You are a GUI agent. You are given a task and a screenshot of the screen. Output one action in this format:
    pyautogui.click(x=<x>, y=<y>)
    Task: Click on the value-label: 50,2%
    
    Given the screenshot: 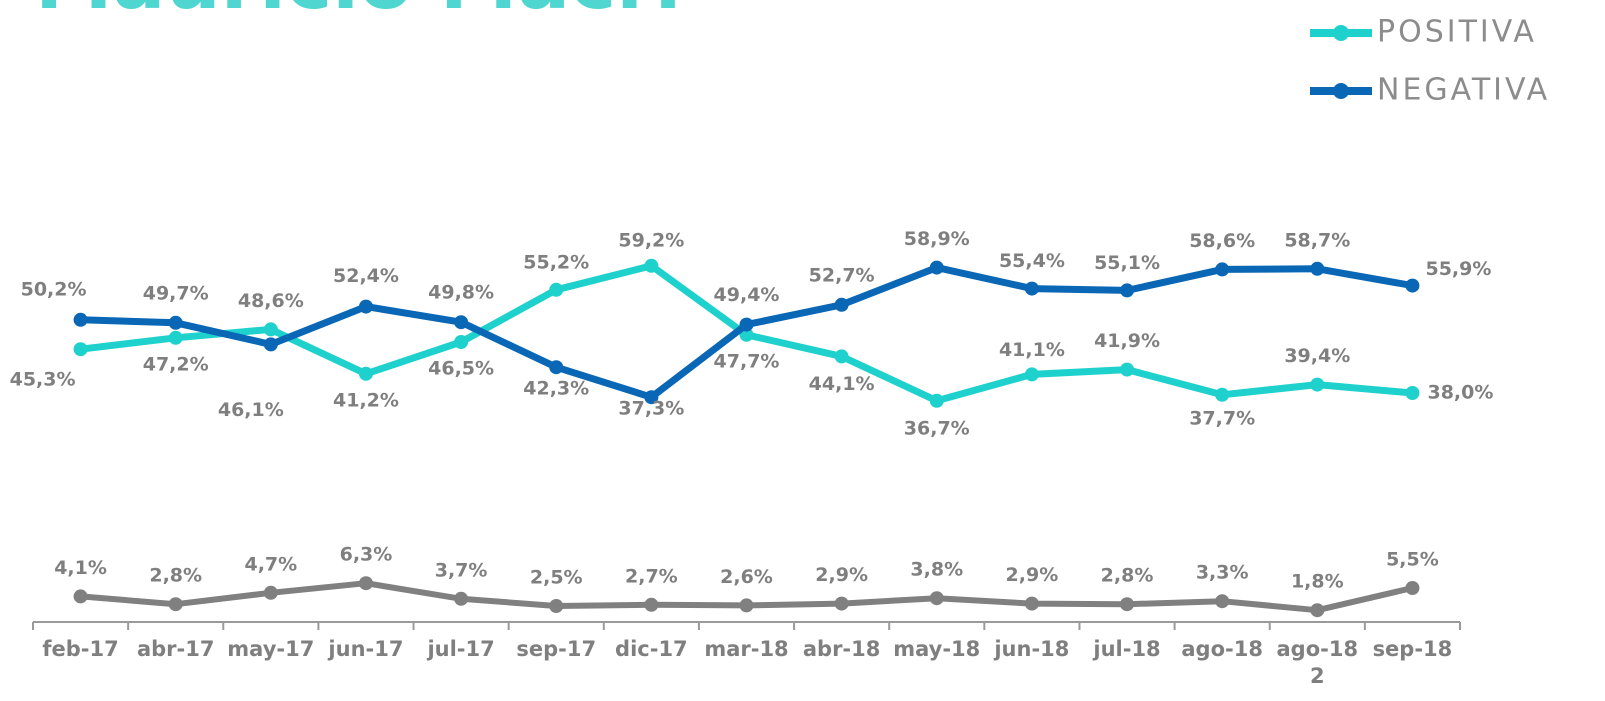 What is the action you would take?
    pyautogui.click(x=54, y=289)
    